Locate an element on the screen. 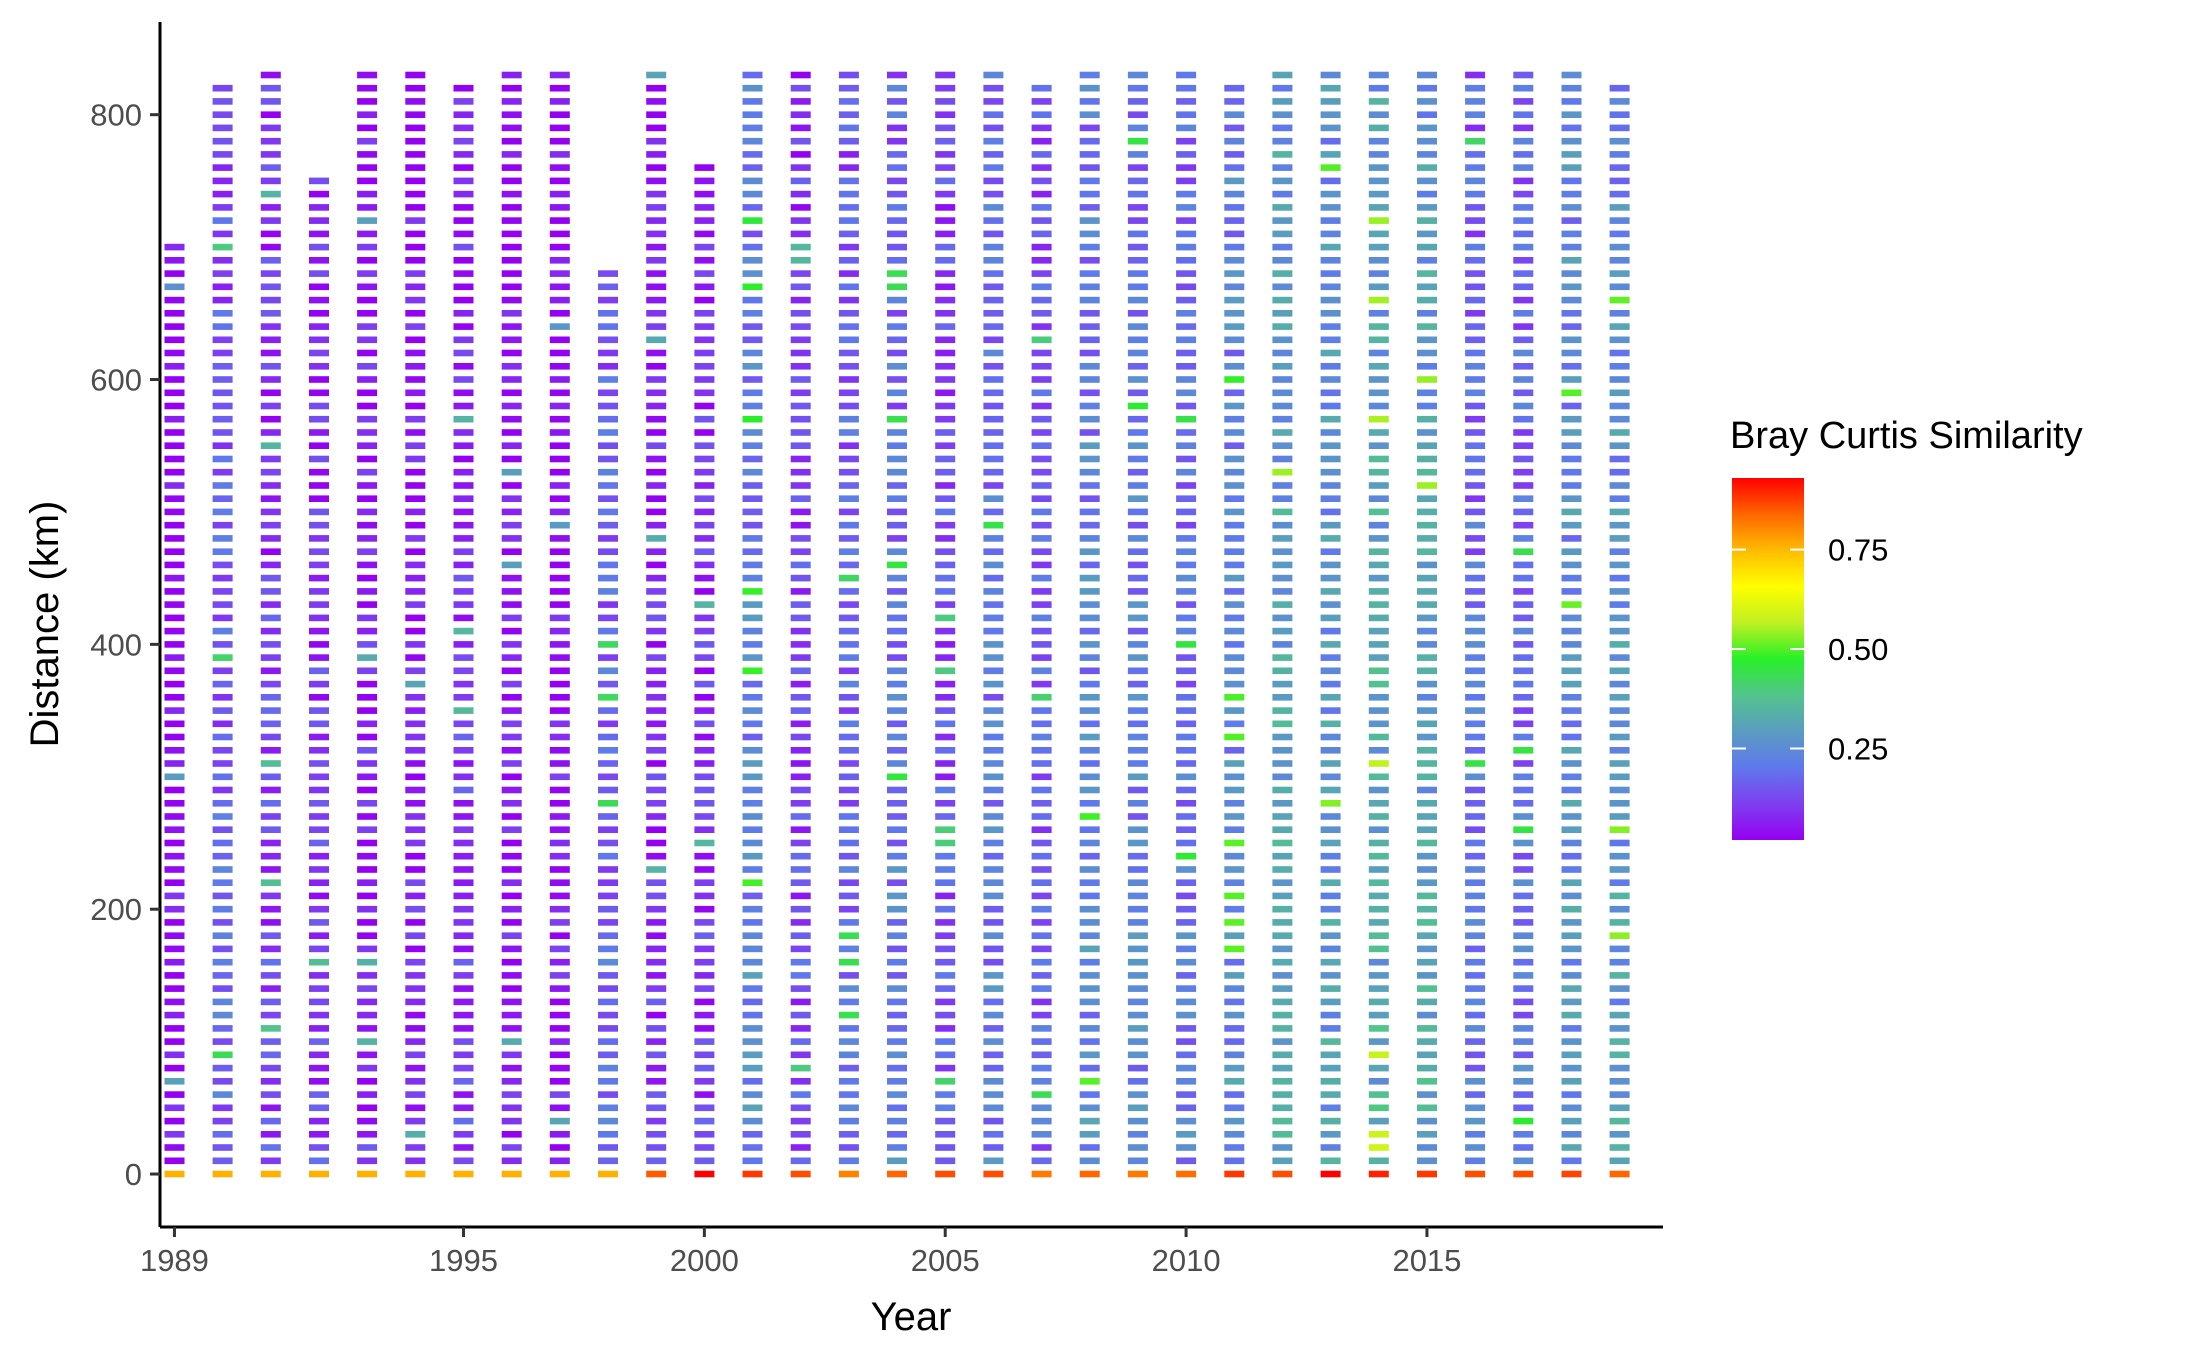 Image resolution: width=2187 pixels, height=1351 pixels. x-tick-label: 2010 is located at coordinates (1186, 1260).